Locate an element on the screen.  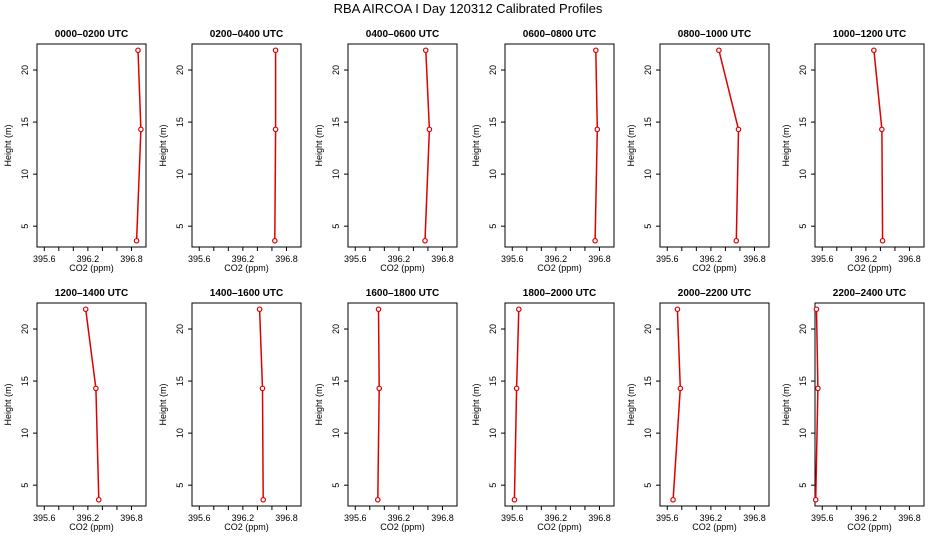
panel-5-frame is located at coordinates (714, 145).